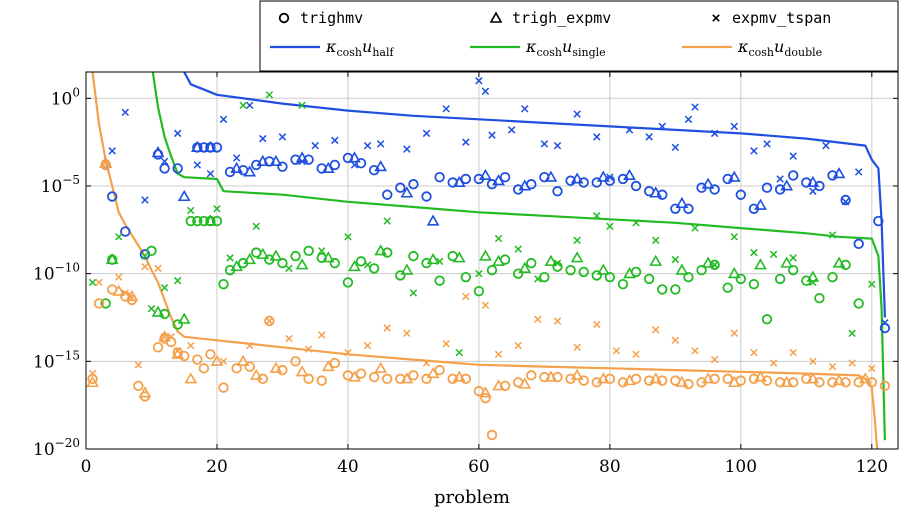 The height and width of the screenshot is (518, 903). Describe the element at coordinates (359, 48) in the screenshot. I see `legend-label-kappa-u-half: κcoshuhalf` at that location.